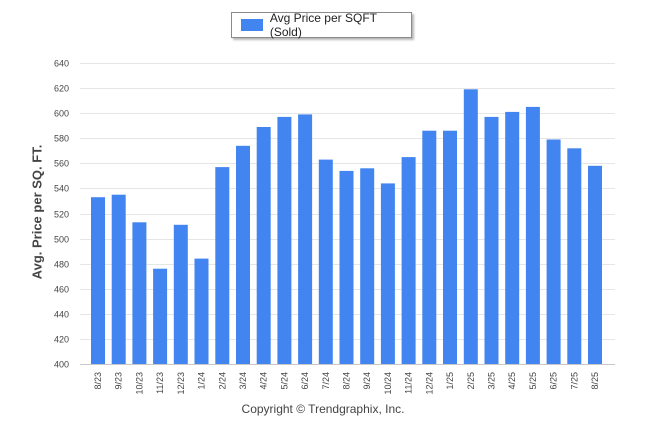 Image resolution: width=646 pixels, height=434 pixels. I want to click on legend-label: Avg Price per SQFT (Sold), so click(323, 25).